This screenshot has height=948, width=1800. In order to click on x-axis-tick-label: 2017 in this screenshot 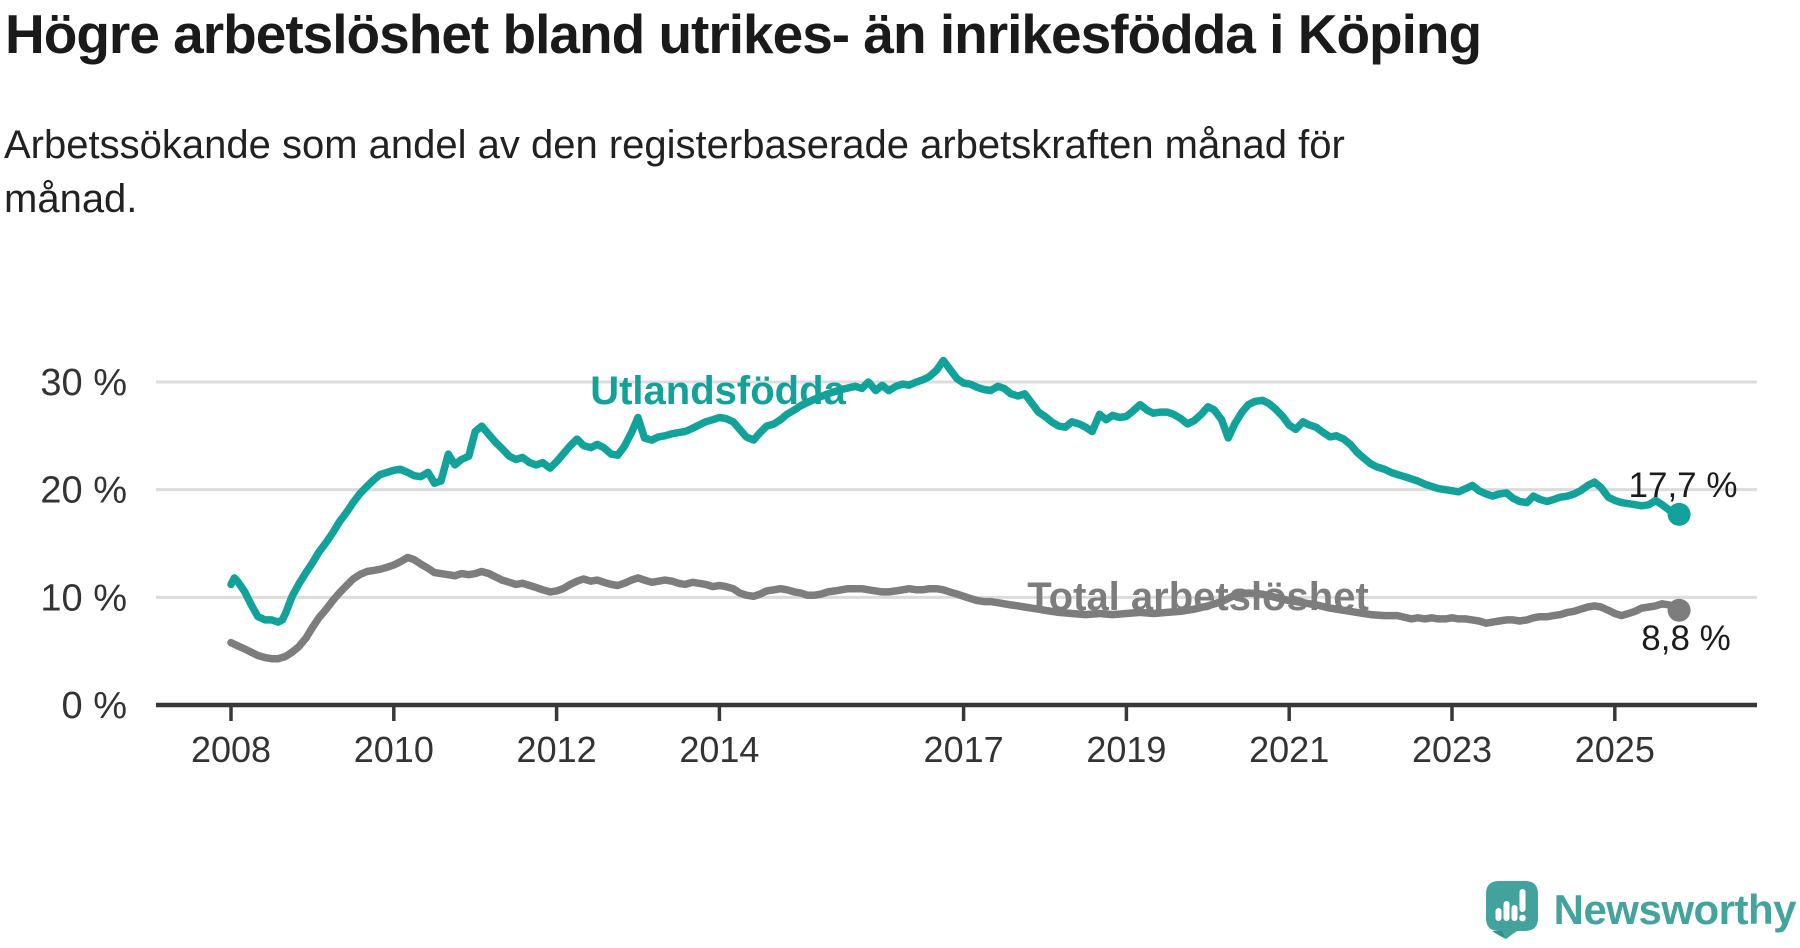, I will do `click(964, 749)`.